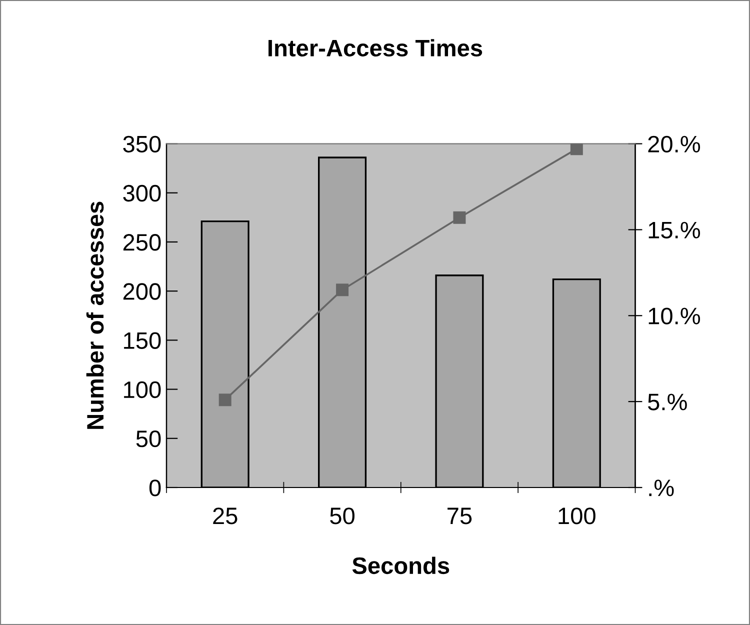 This screenshot has height=625, width=750. What do you see at coordinates (225, 516) in the screenshot?
I see `x-tick-label: 25` at bounding box center [225, 516].